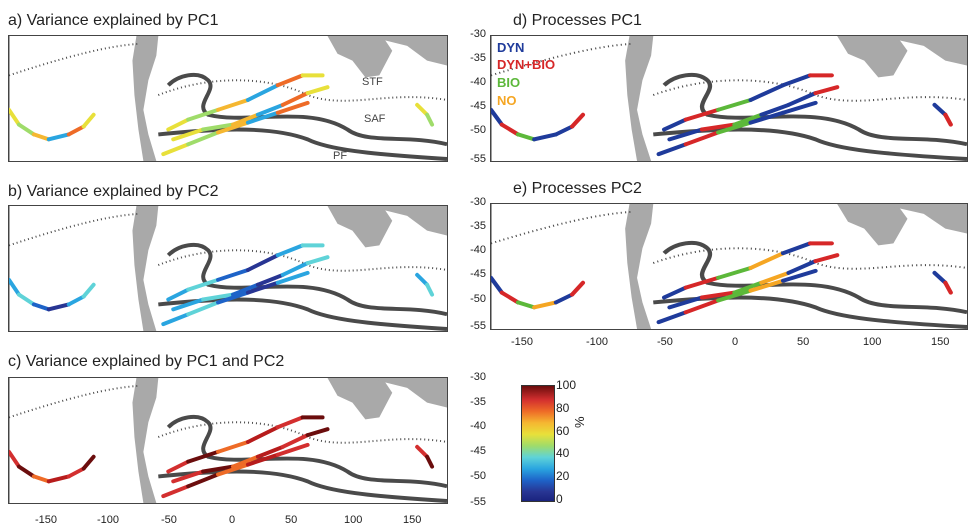 The image size is (969, 532). I want to click on lat-tick-d-50: -50, so click(478, 130).